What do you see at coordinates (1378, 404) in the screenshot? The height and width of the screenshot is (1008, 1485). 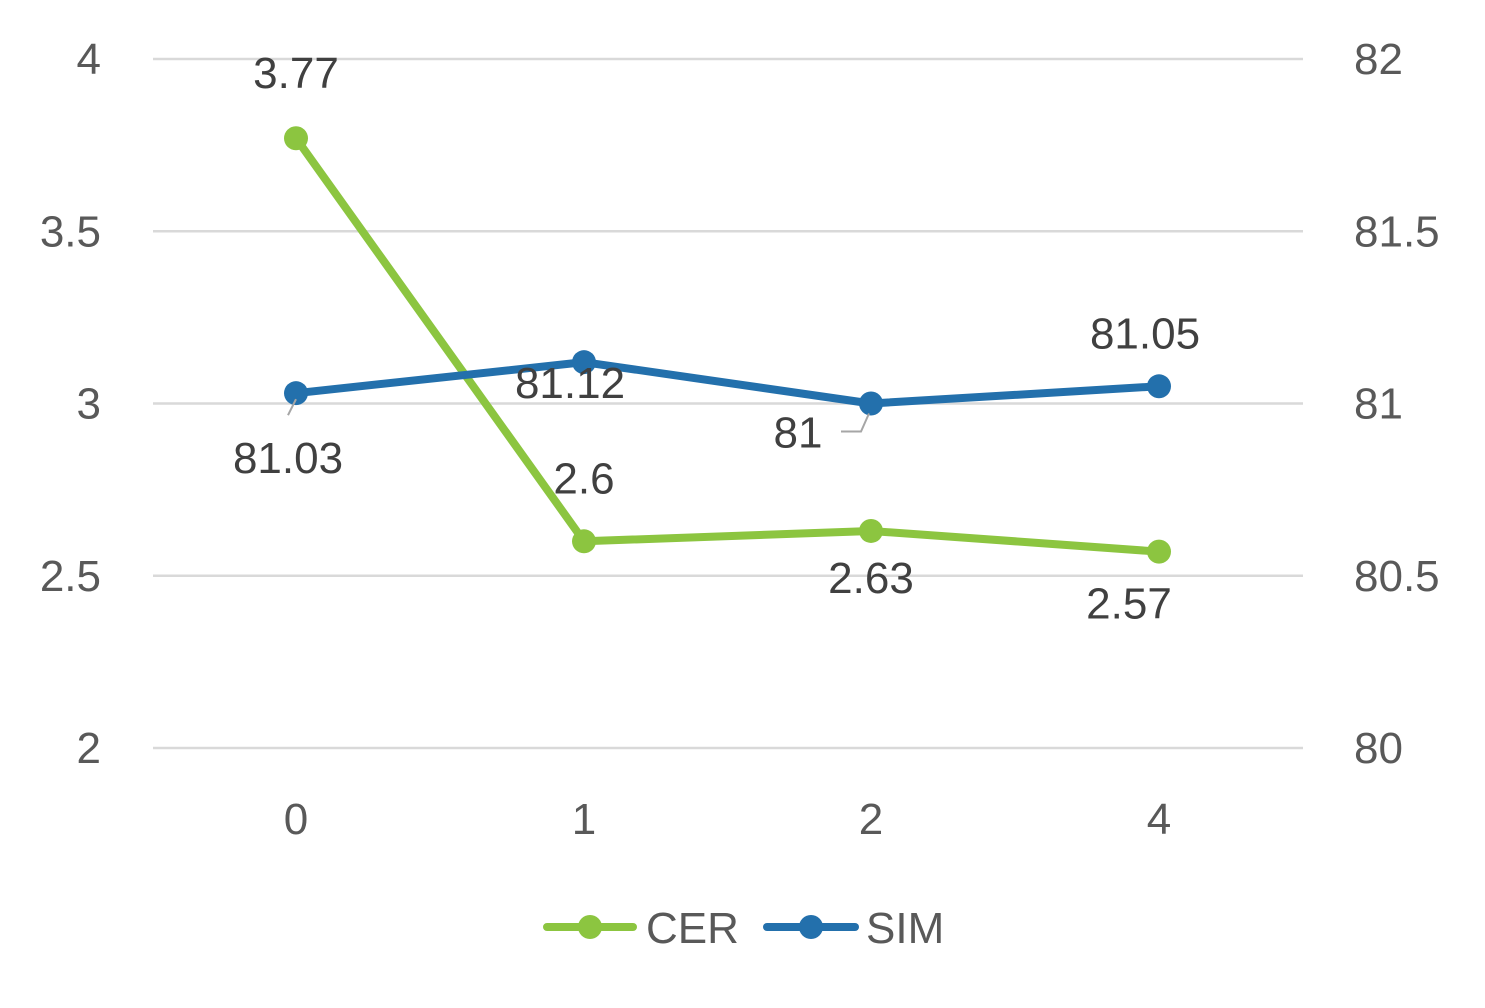 I see `y-right-tick-label: 81` at bounding box center [1378, 404].